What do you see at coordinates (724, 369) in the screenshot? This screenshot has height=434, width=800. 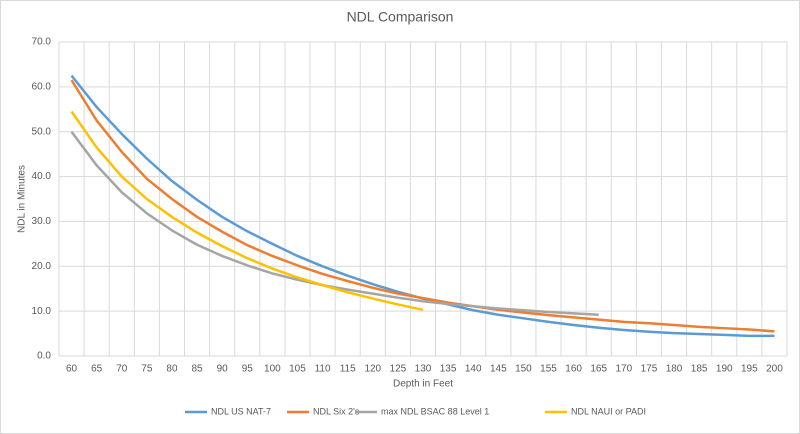 I see `x-tick-label: 190` at bounding box center [724, 369].